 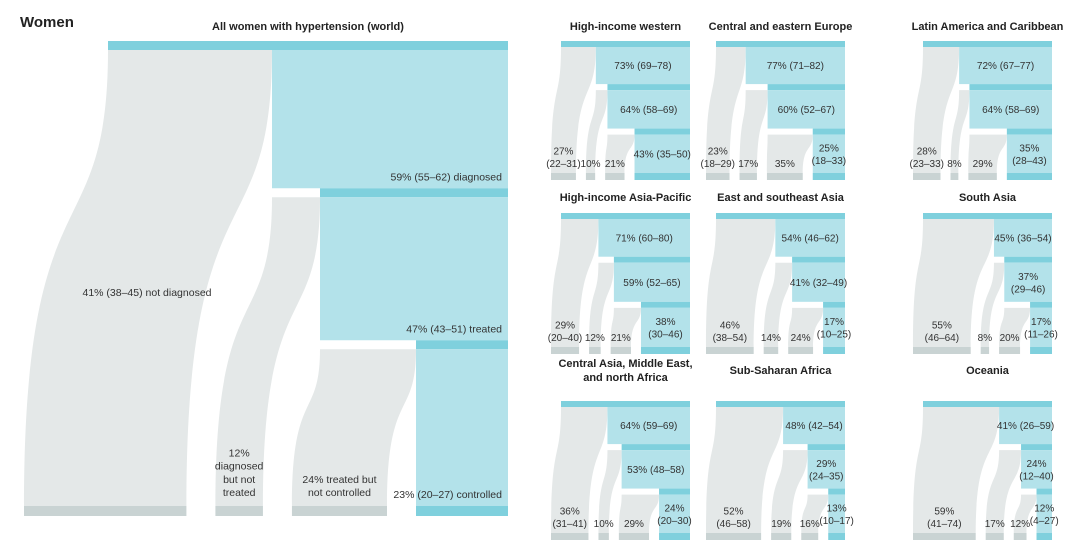 I want to click on stage-label-1: 41% (32–49), so click(x=818, y=283).